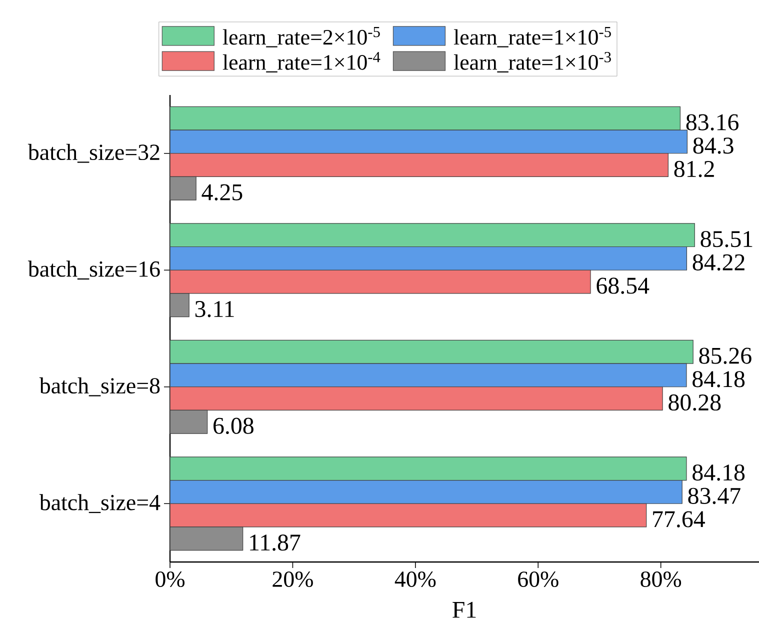 This screenshot has width=759, height=643. What do you see at coordinates (222, 192) in the screenshot?
I see `data-label: 4.25` at bounding box center [222, 192].